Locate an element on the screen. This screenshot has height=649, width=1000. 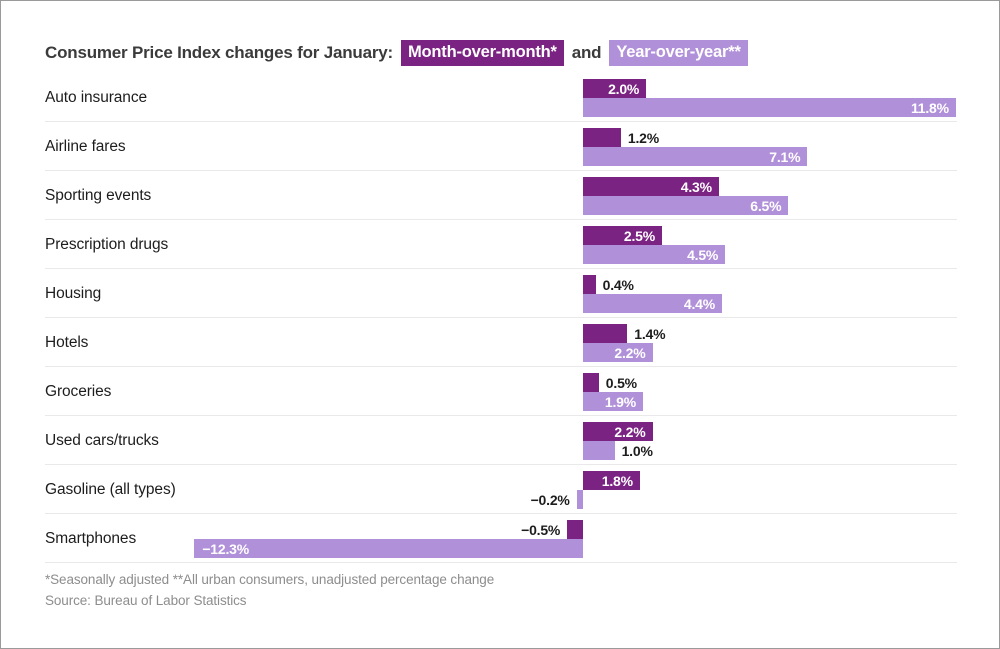
chart-row: Smartphones −0.5% −12.3% is located at coordinates (501, 541).